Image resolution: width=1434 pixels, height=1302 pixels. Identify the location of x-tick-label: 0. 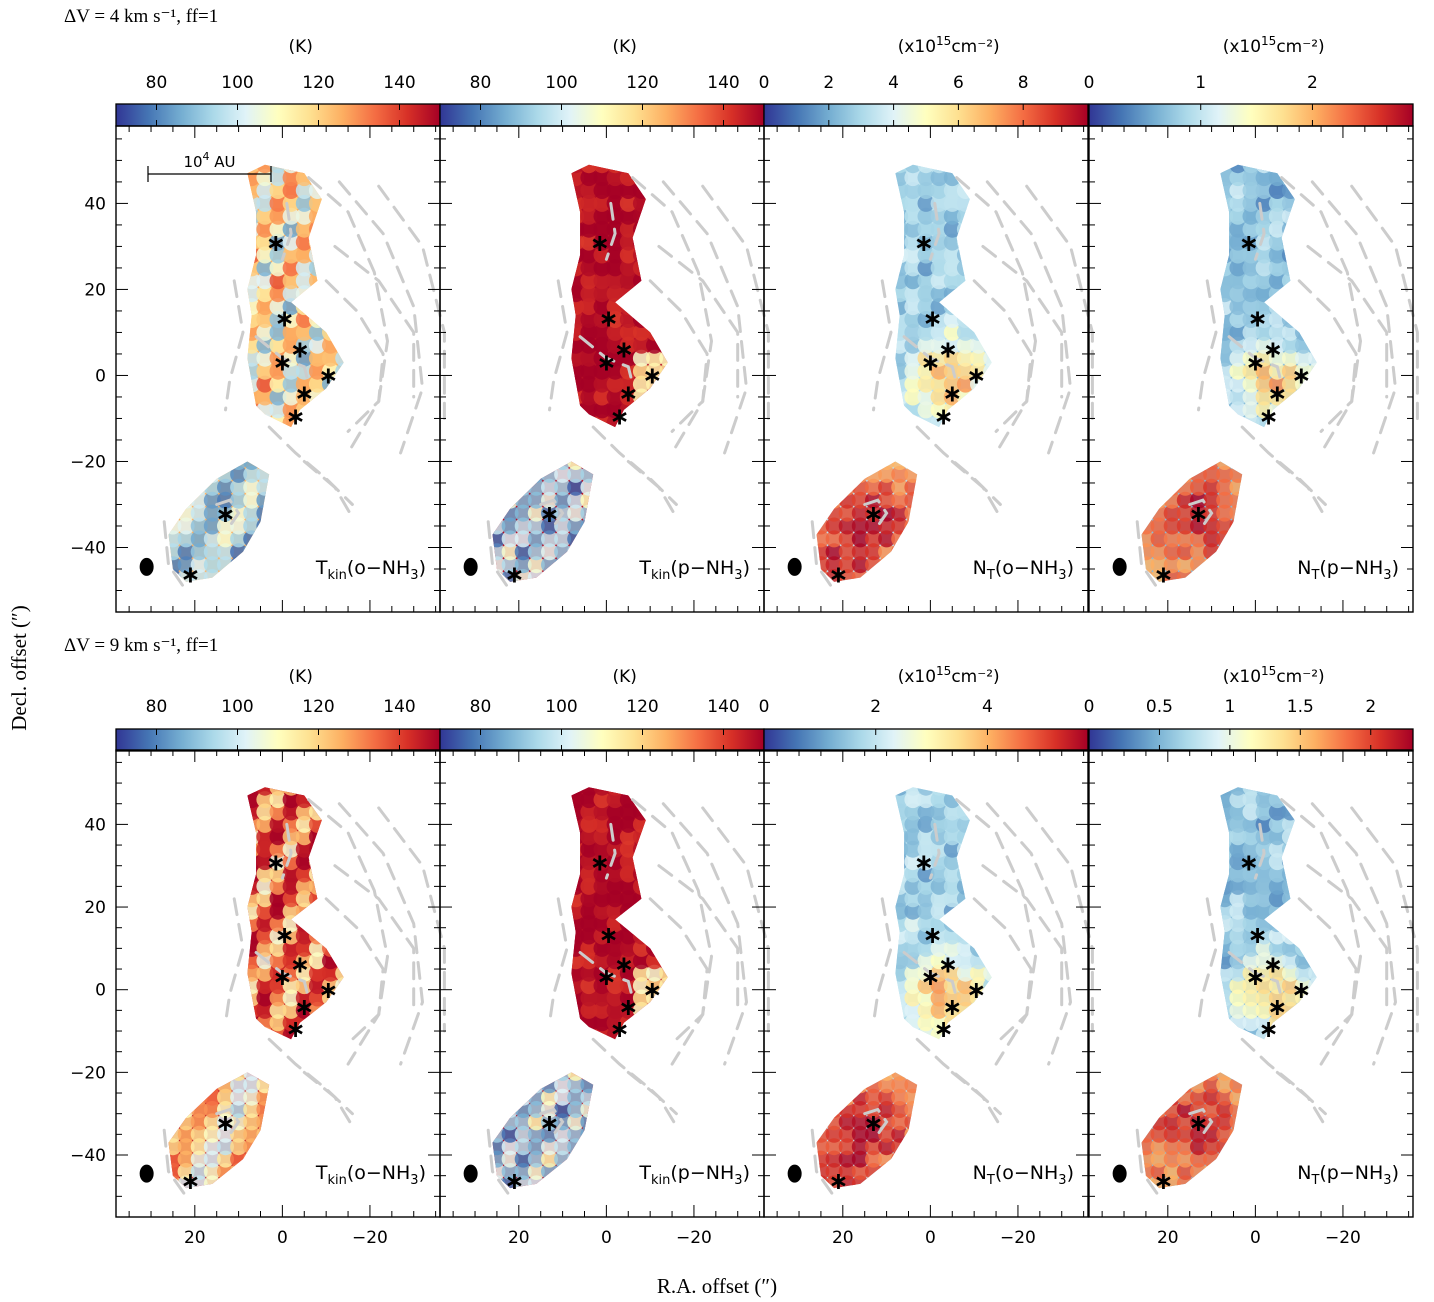
(606, 1238).